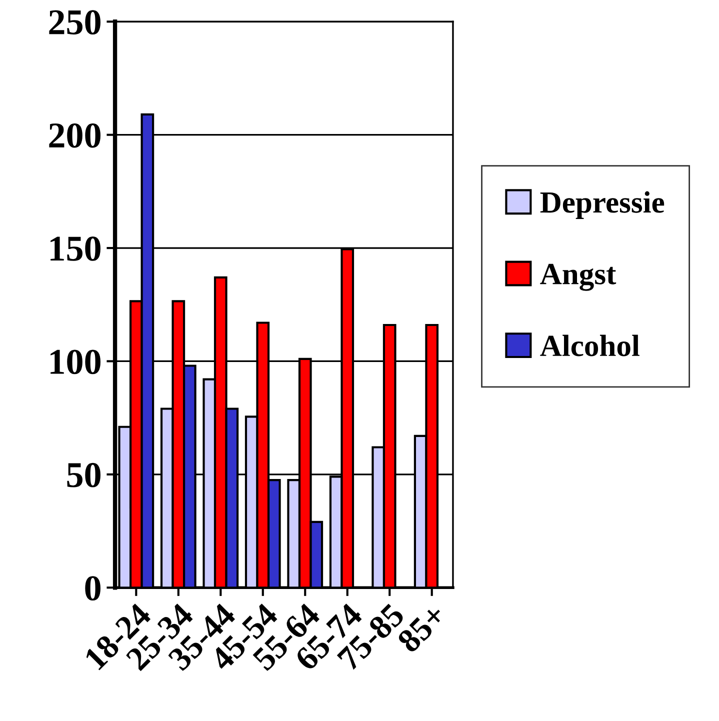 Image resolution: width=719 pixels, height=721 pixels. What do you see at coordinates (75, 248) in the screenshot?
I see `y-tick-label: 150` at bounding box center [75, 248].